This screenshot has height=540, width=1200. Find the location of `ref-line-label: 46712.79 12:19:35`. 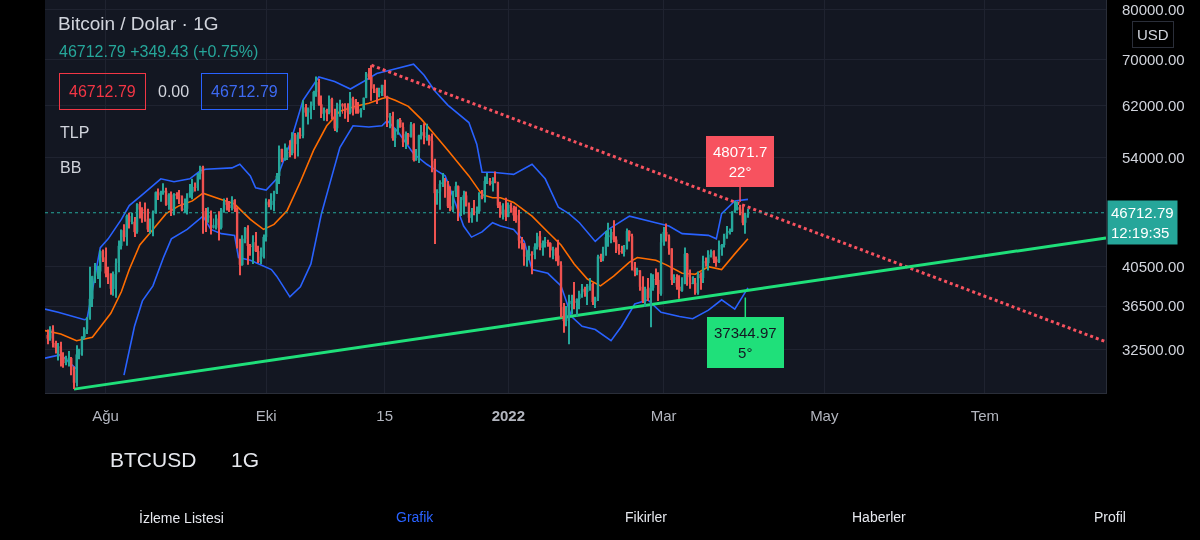

ref-line-label: 46712.79 12:19:35 is located at coordinates (1142, 222).